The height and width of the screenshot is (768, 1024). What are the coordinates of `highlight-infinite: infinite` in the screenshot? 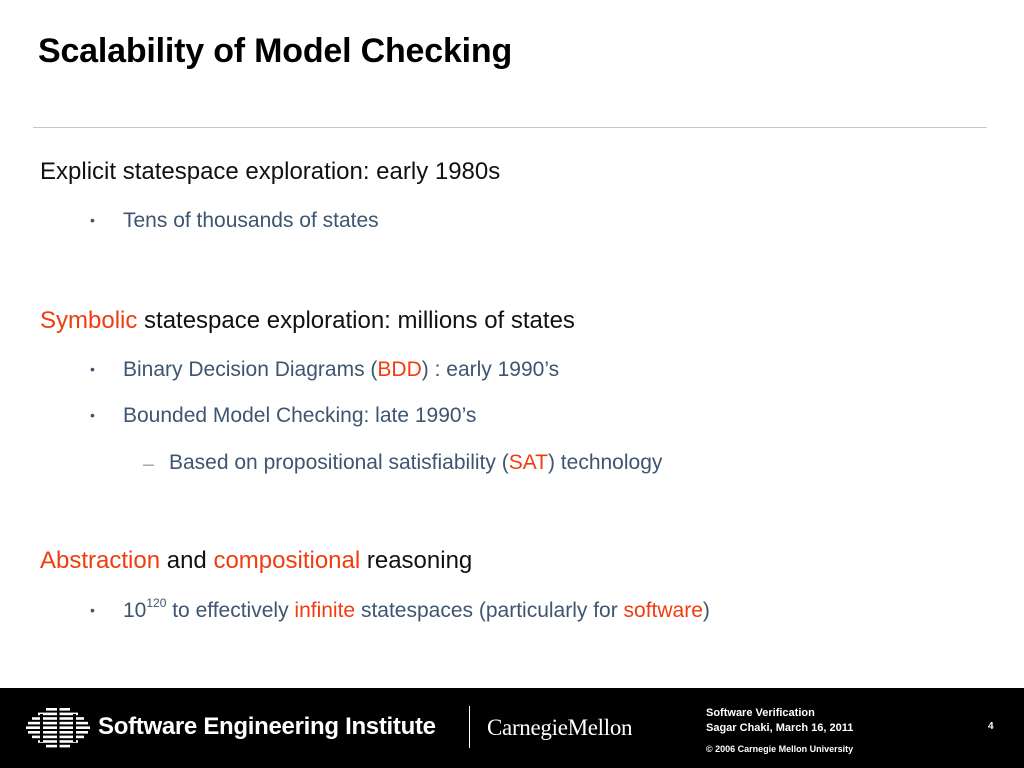 It's located at (325, 610).